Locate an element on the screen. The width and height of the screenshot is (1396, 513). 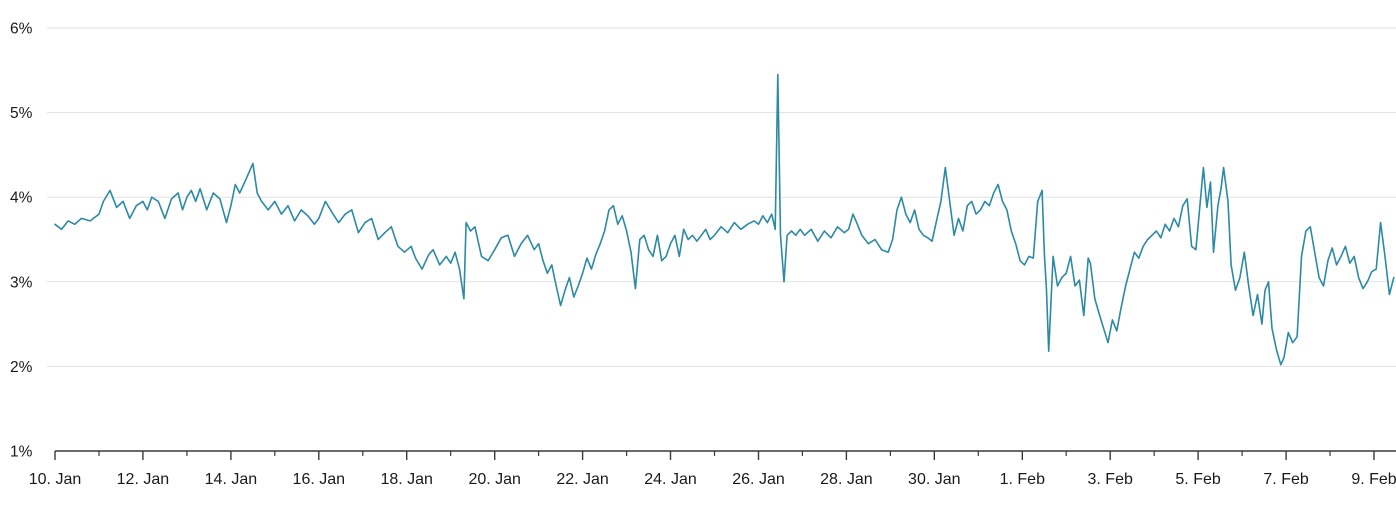
x-tick-label: 3. Feb is located at coordinates (1110, 479).